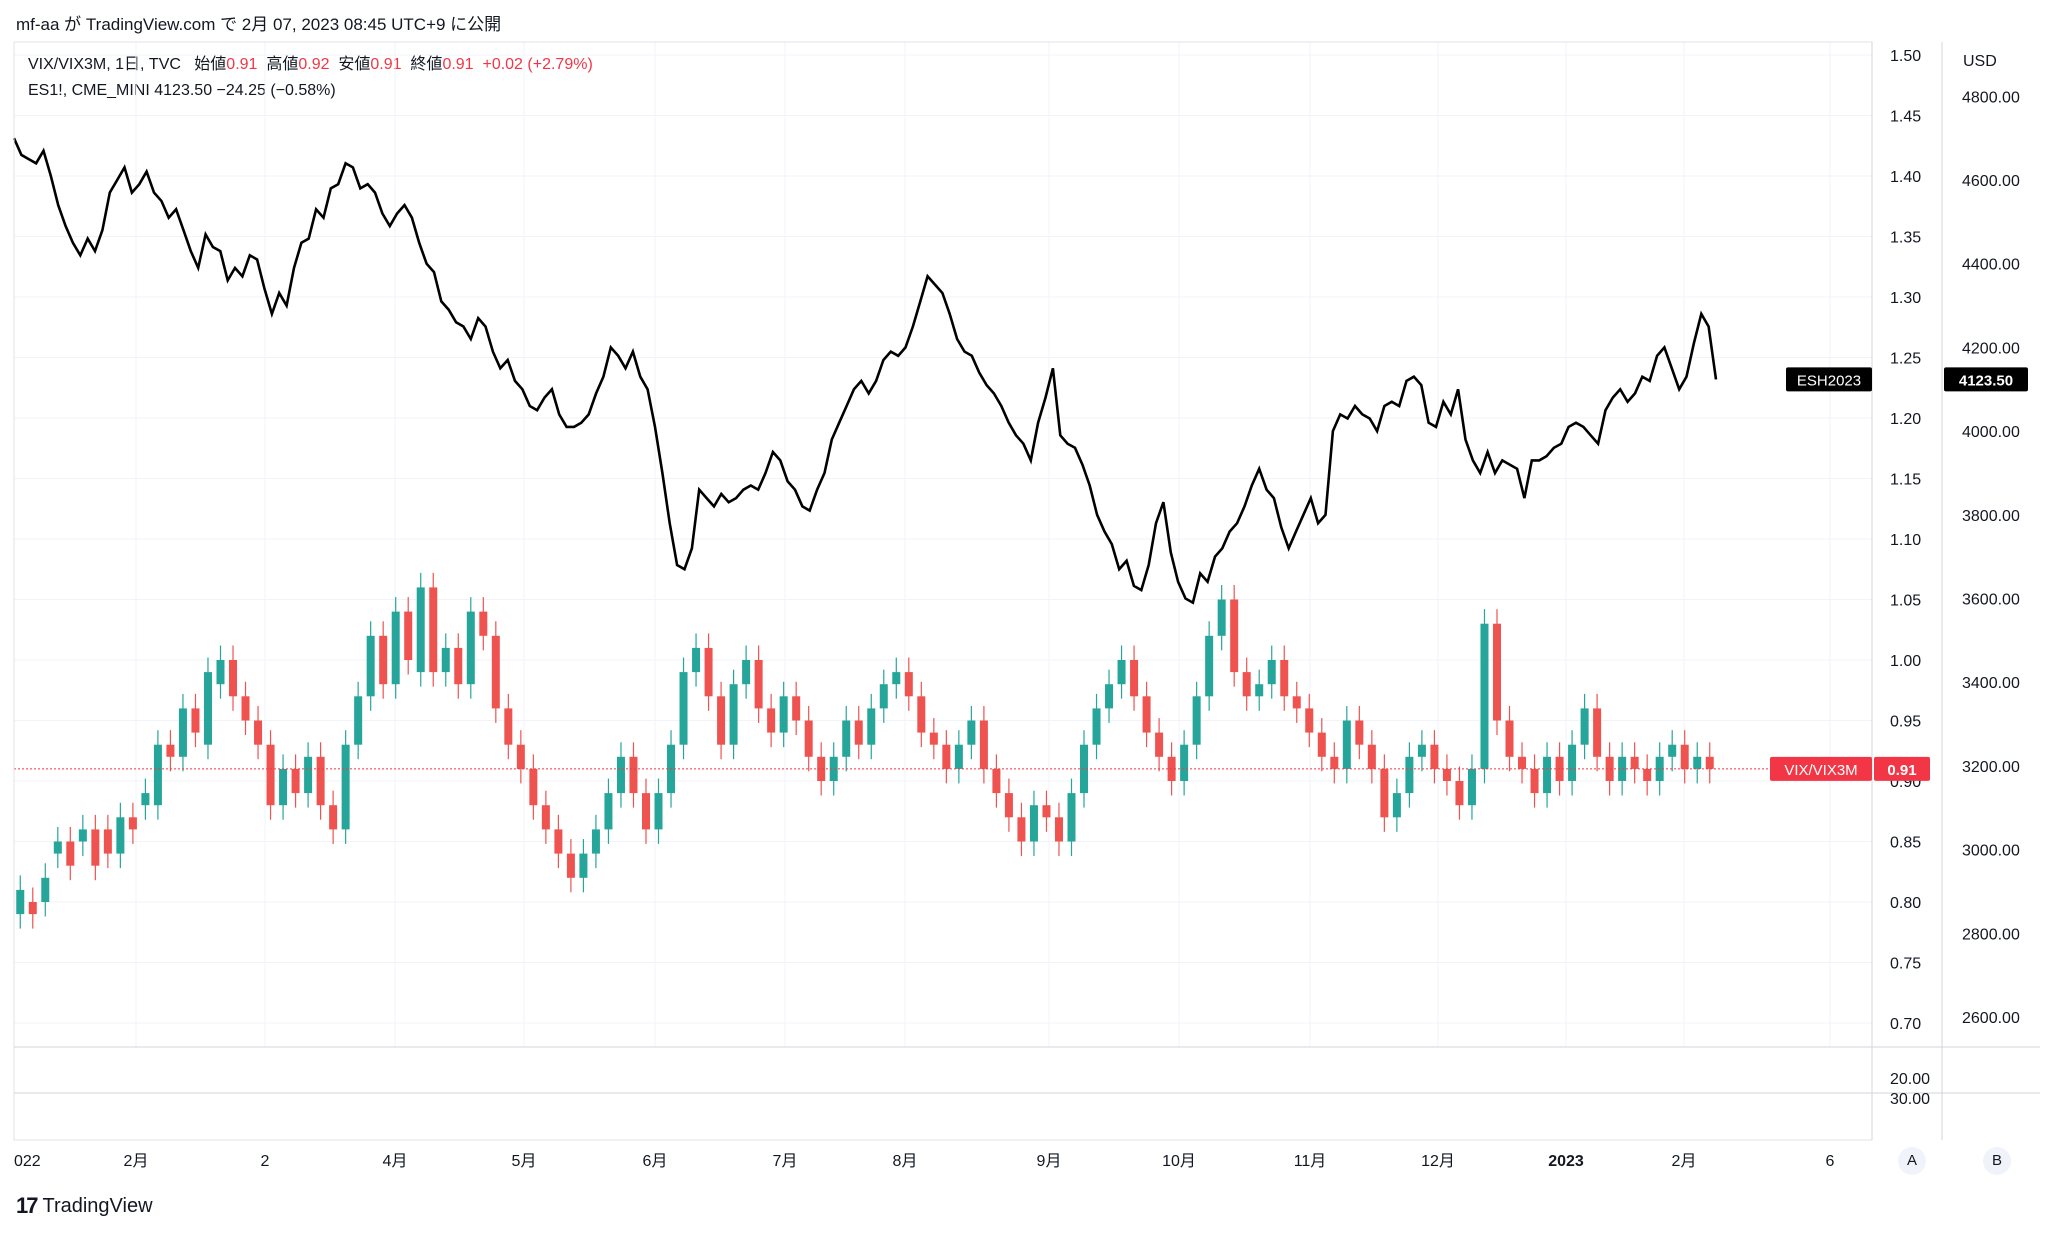 This screenshot has height=1233, width=2057. I want to click on vix-label-badge, so click(1821, 768).